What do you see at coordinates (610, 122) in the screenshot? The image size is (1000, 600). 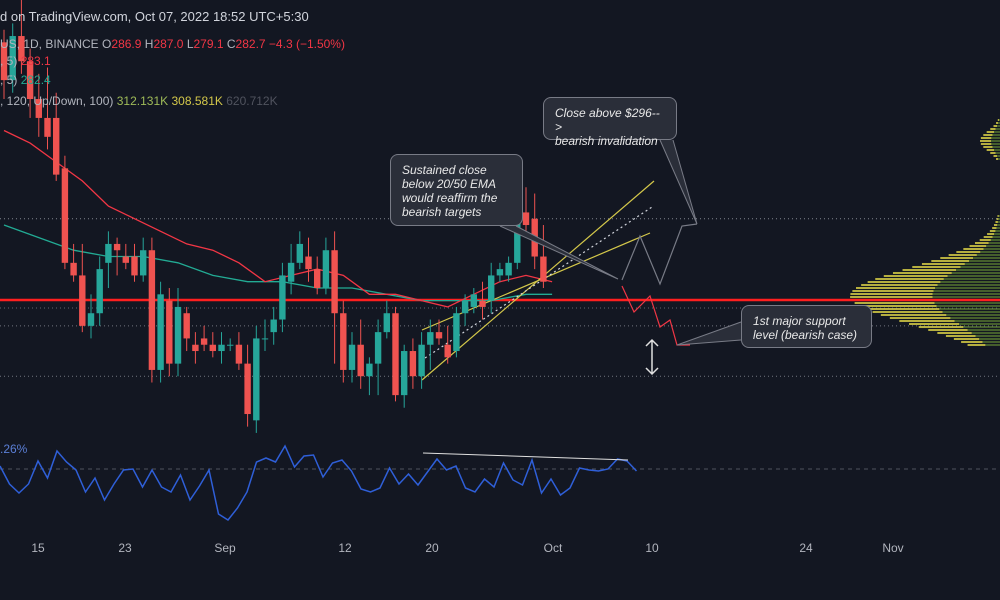 I see `invalidation-note: Close above $296--> bearish invalidation` at bounding box center [610, 122].